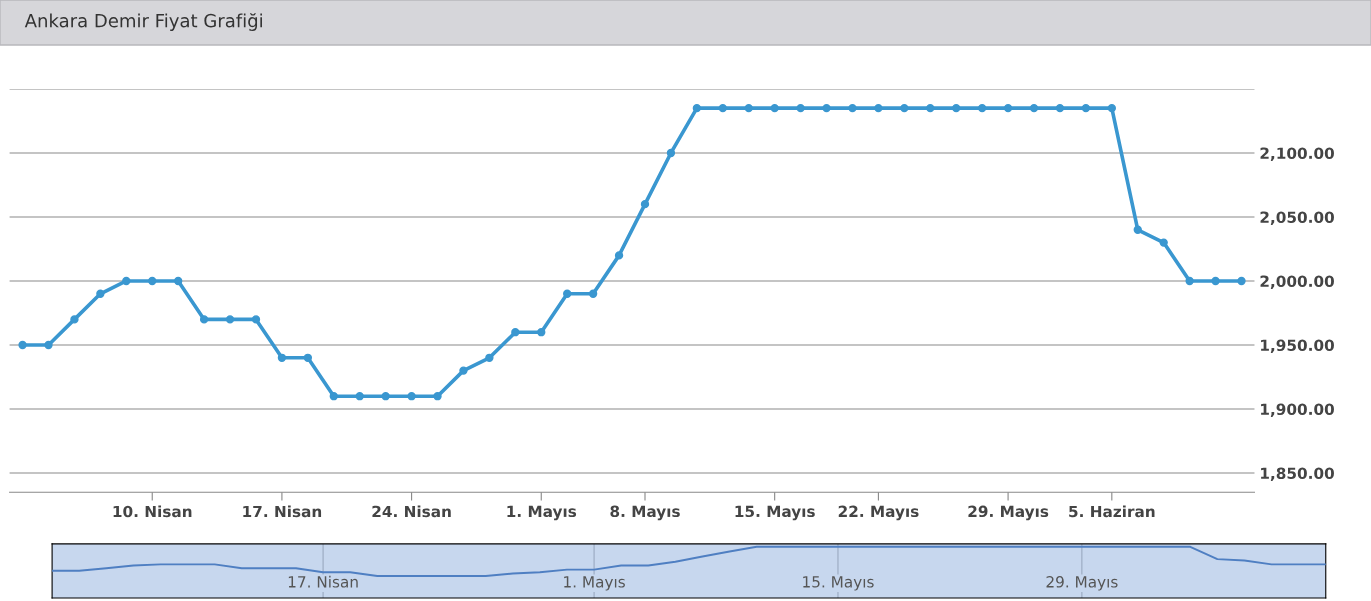  Describe the element at coordinates (1297, 218) in the screenshot. I see `y-tick-label: 2,050.00` at that location.